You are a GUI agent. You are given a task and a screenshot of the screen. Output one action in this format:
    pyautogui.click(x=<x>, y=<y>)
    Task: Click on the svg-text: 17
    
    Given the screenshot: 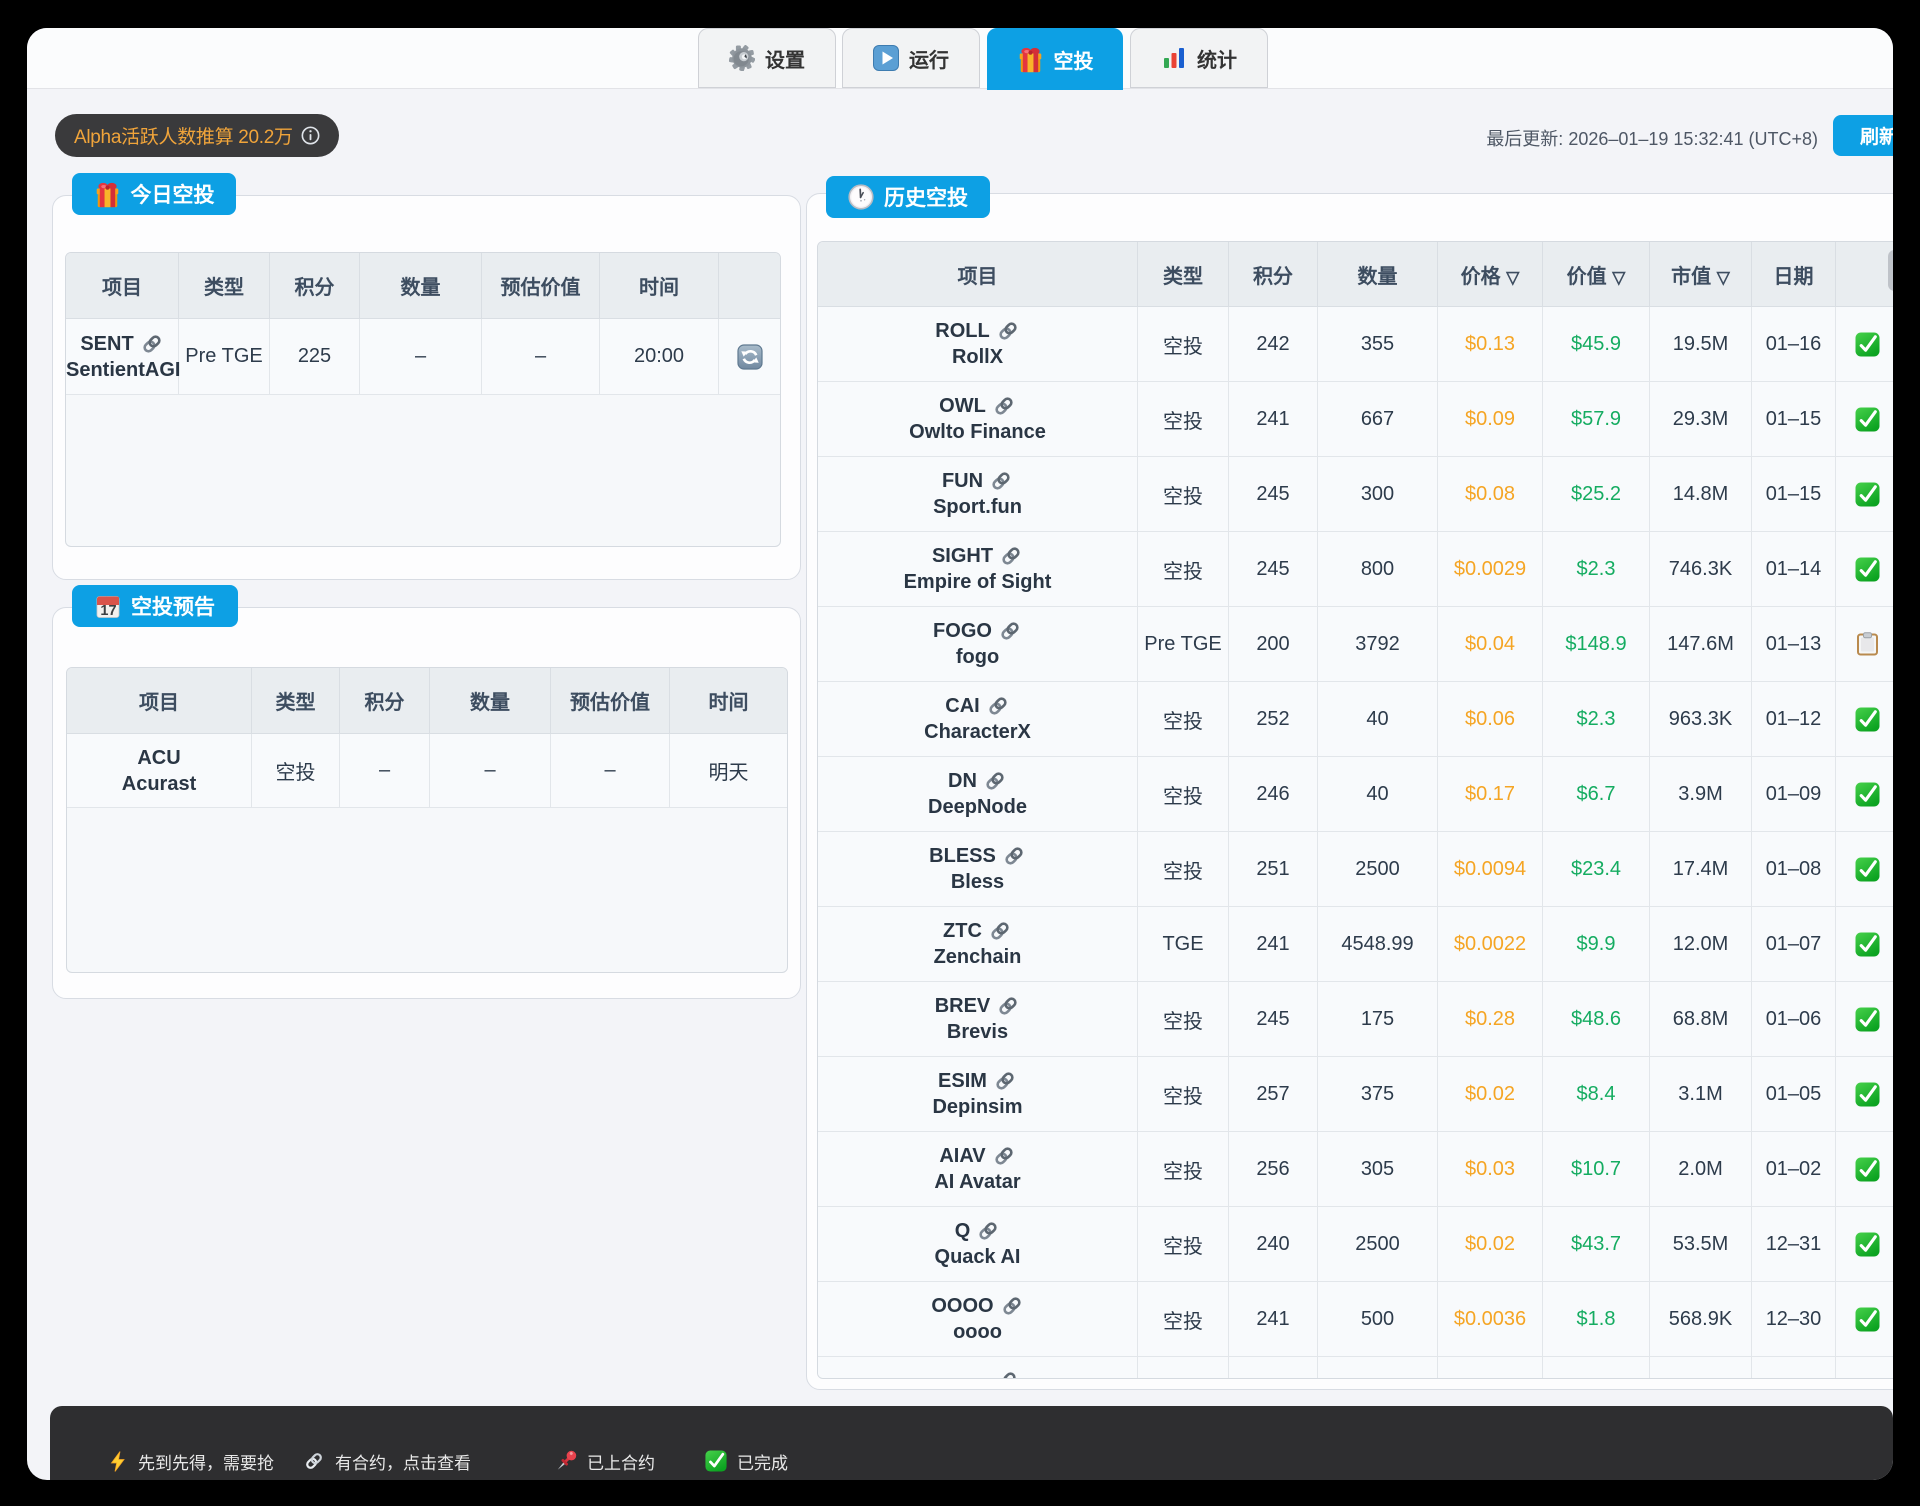 What is the action you would take?
    pyautogui.click(x=108, y=611)
    